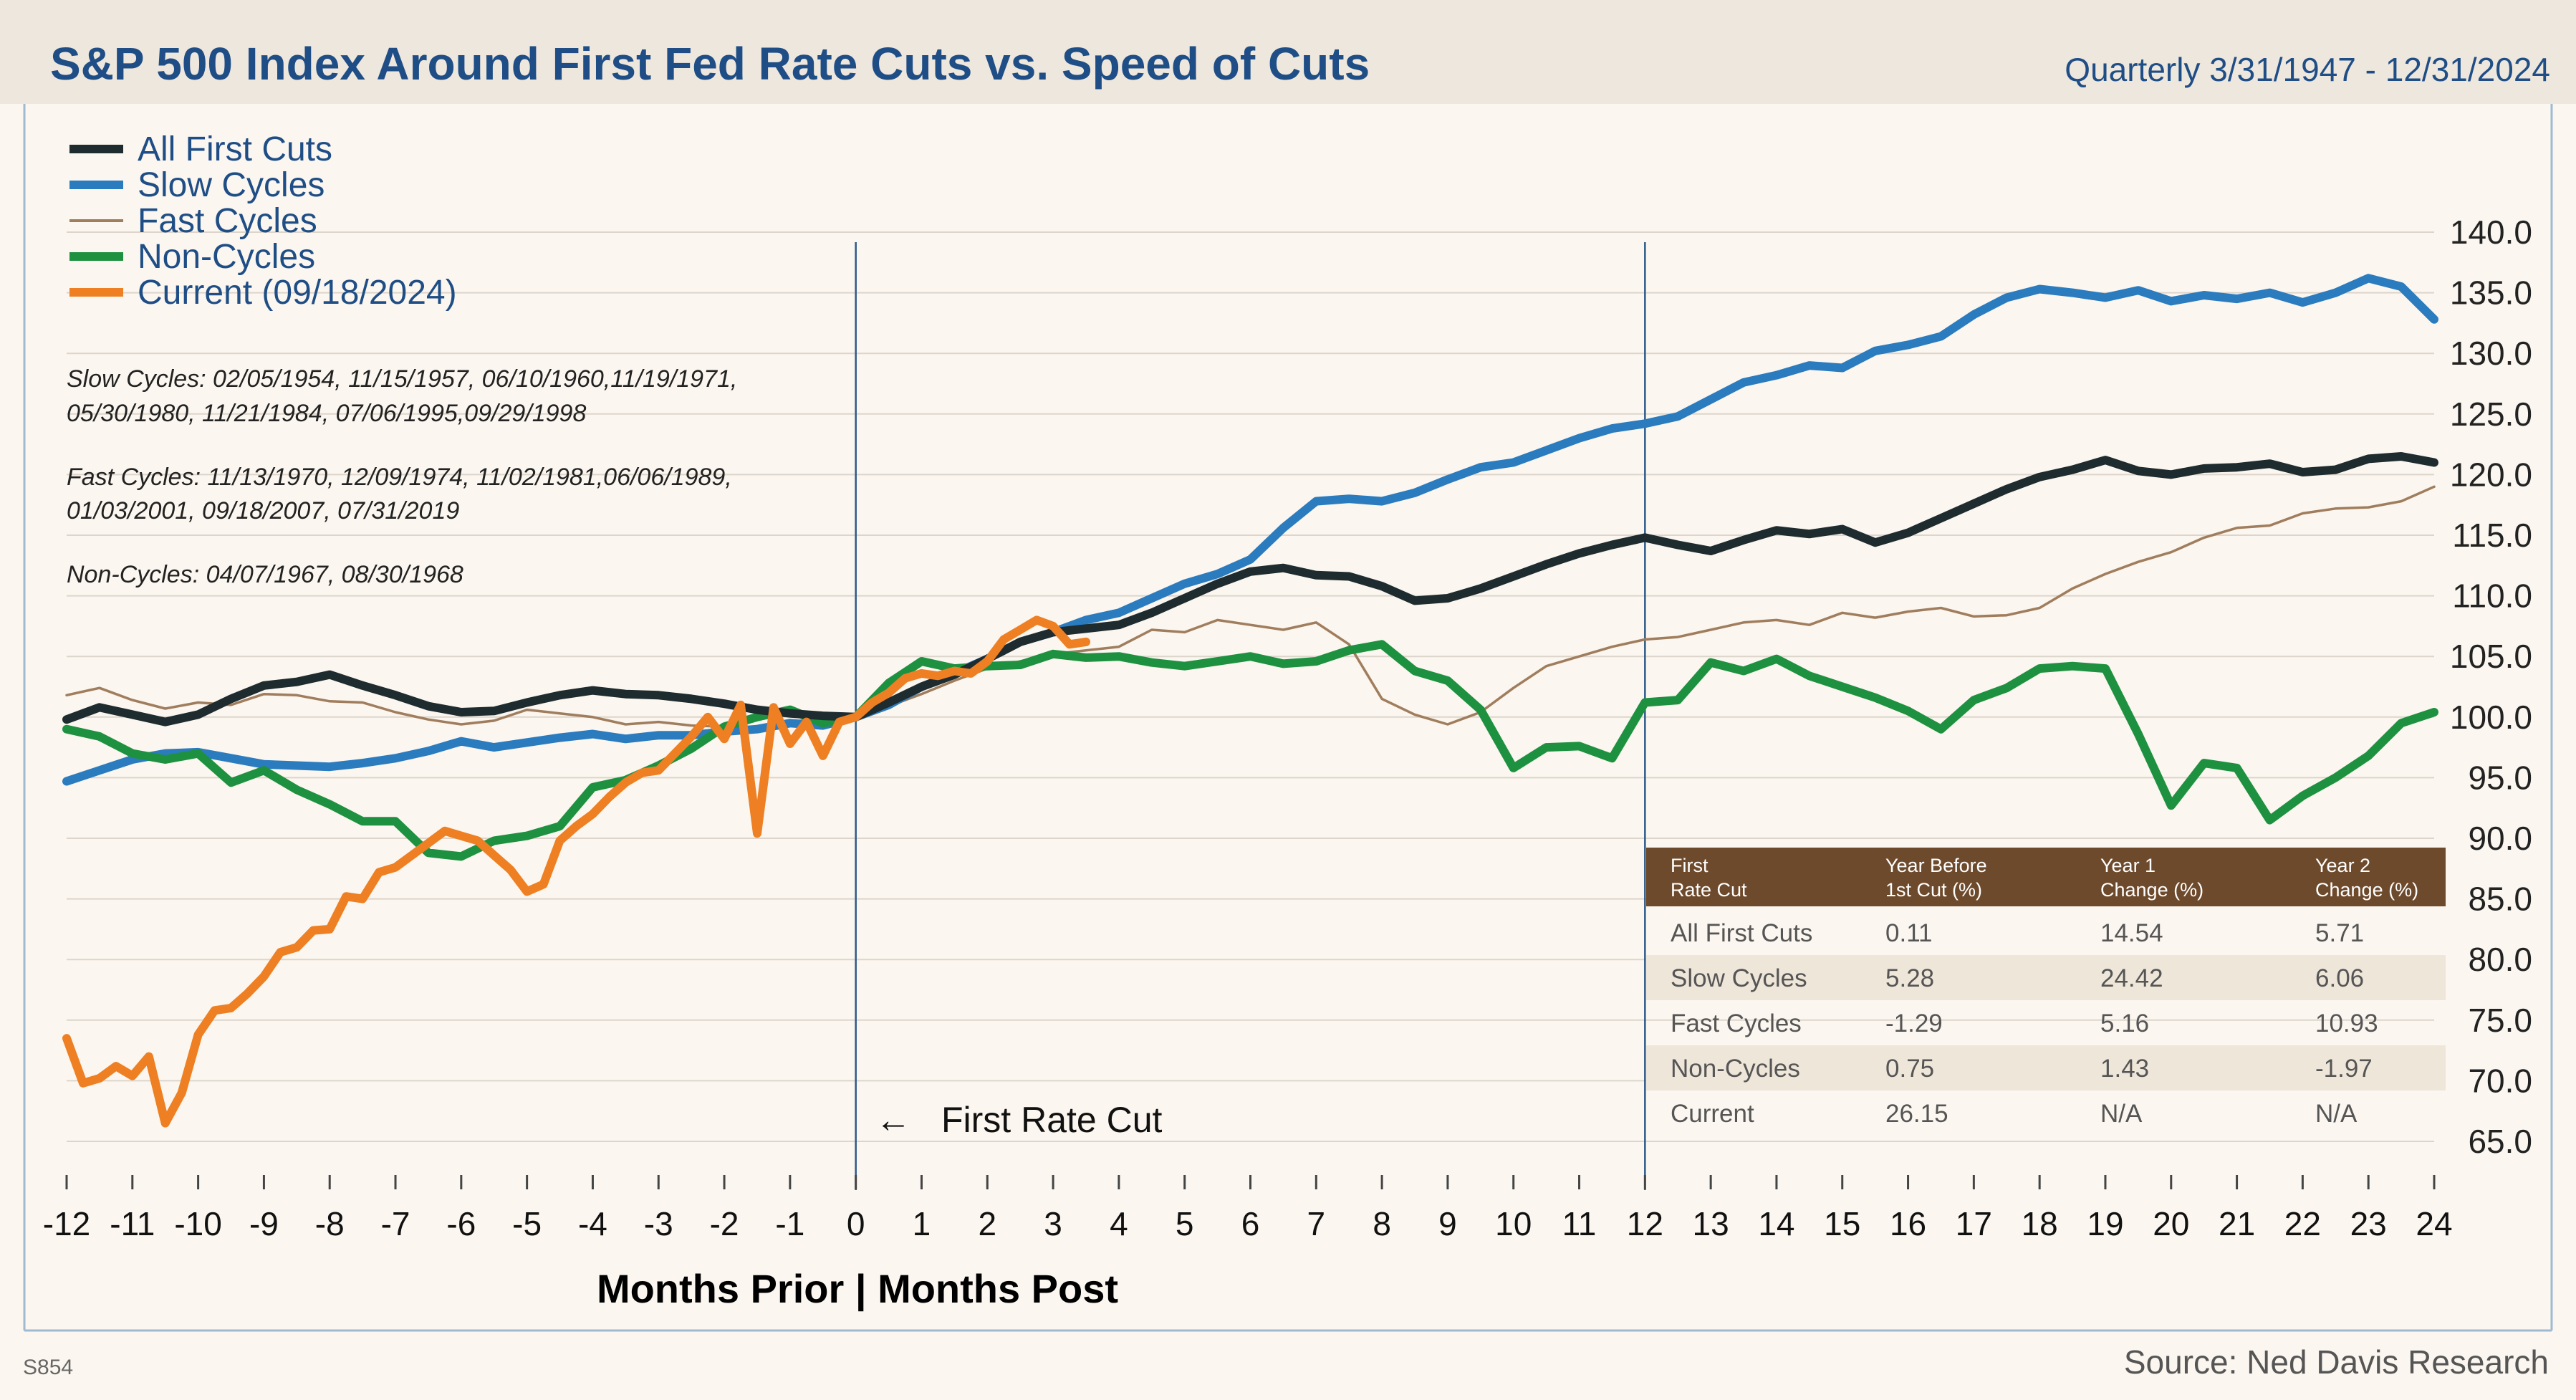 This screenshot has width=2576, height=1400. I want to click on x-tick-label: 5, so click(1185, 1223).